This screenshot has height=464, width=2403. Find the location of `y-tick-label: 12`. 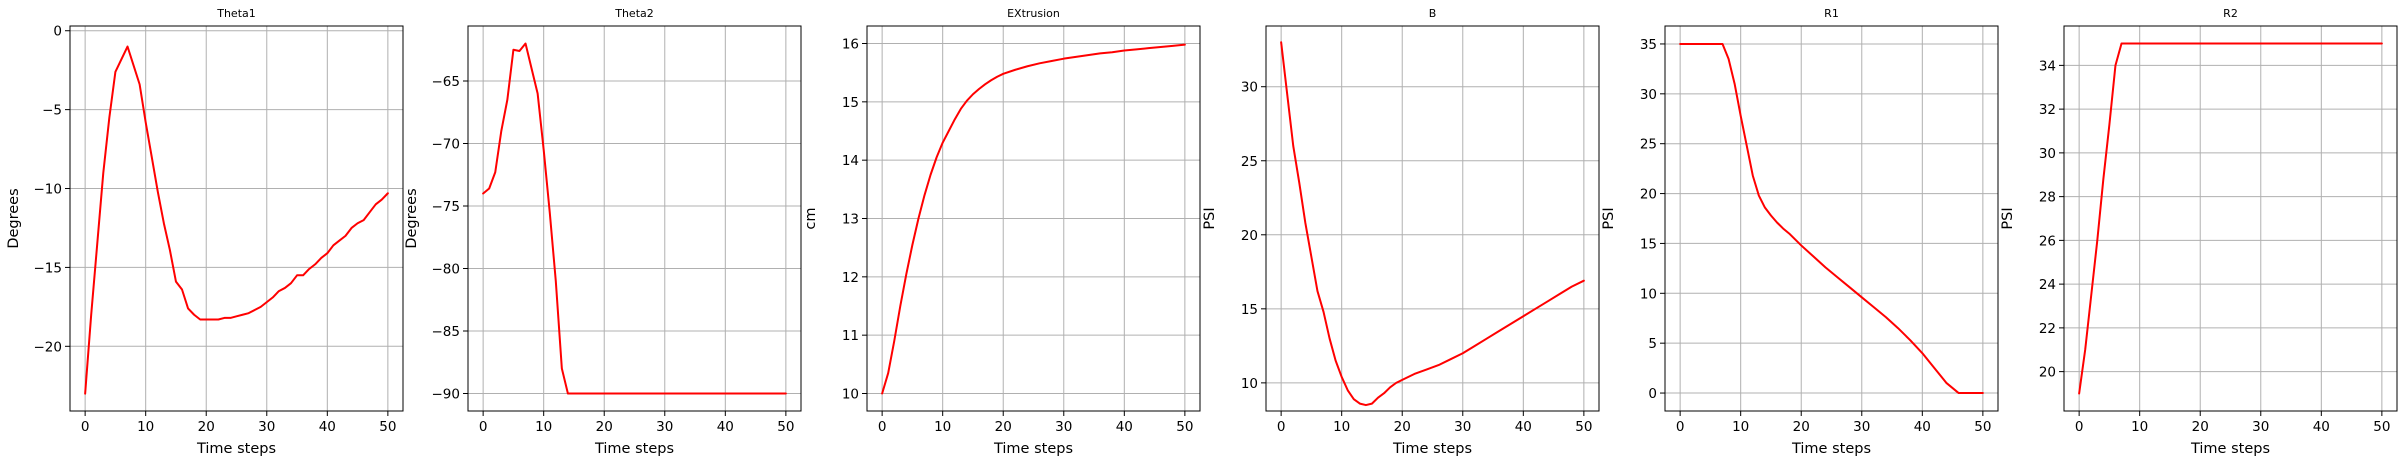

y-tick-label: 12 is located at coordinates (850, 278).